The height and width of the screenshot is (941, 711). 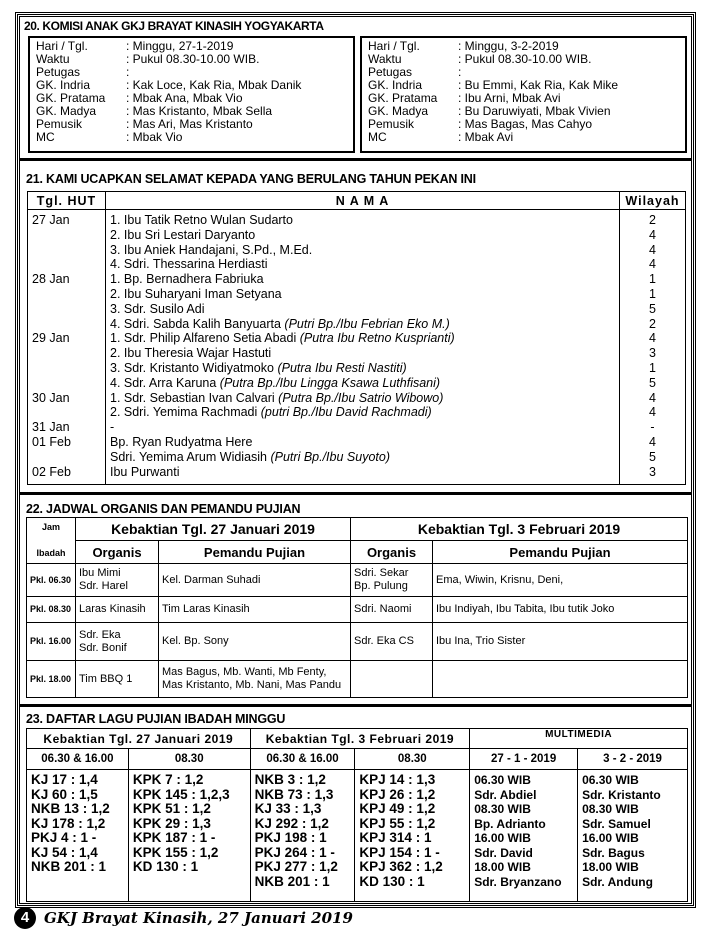 What do you see at coordinates (621, 794) in the screenshot?
I see `multimedia-item: Sdr. Kristanto` at bounding box center [621, 794].